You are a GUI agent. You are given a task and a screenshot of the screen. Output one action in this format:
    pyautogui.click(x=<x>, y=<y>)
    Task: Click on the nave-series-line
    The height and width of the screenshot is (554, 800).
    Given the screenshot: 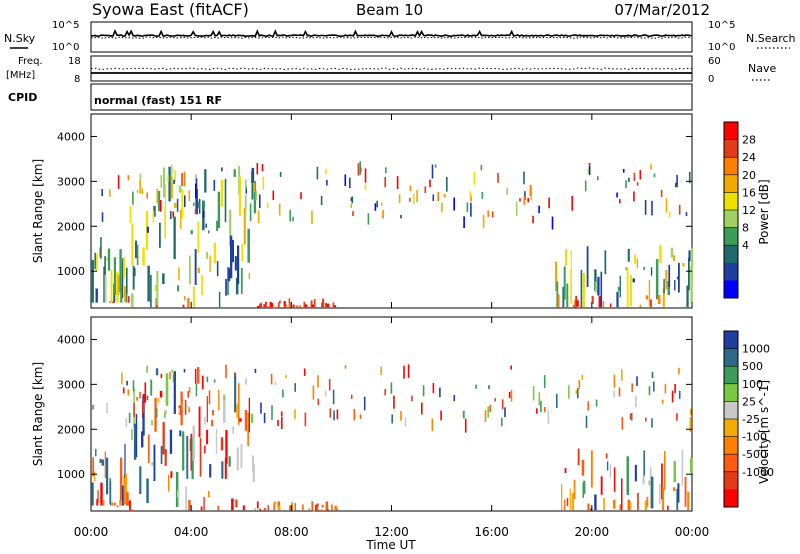 What is the action you would take?
    pyautogui.click(x=391, y=69)
    